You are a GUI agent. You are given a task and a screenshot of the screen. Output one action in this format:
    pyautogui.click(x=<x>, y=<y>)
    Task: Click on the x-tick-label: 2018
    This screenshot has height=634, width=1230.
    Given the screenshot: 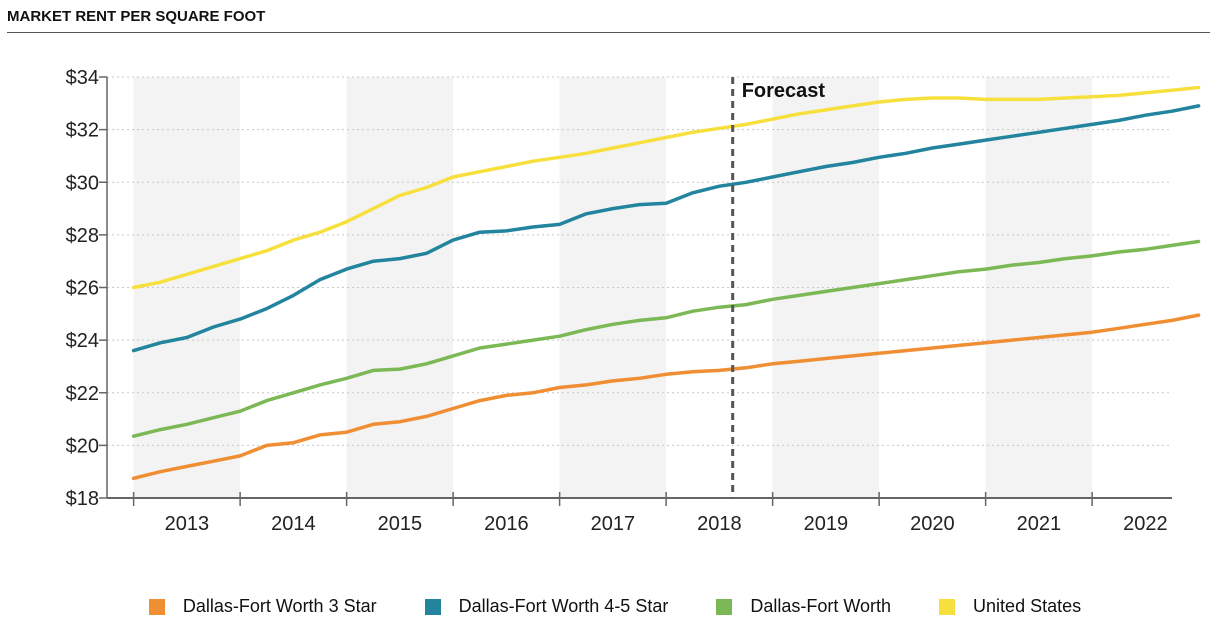 What is the action you would take?
    pyautogui.click(x=719, y=524)
    